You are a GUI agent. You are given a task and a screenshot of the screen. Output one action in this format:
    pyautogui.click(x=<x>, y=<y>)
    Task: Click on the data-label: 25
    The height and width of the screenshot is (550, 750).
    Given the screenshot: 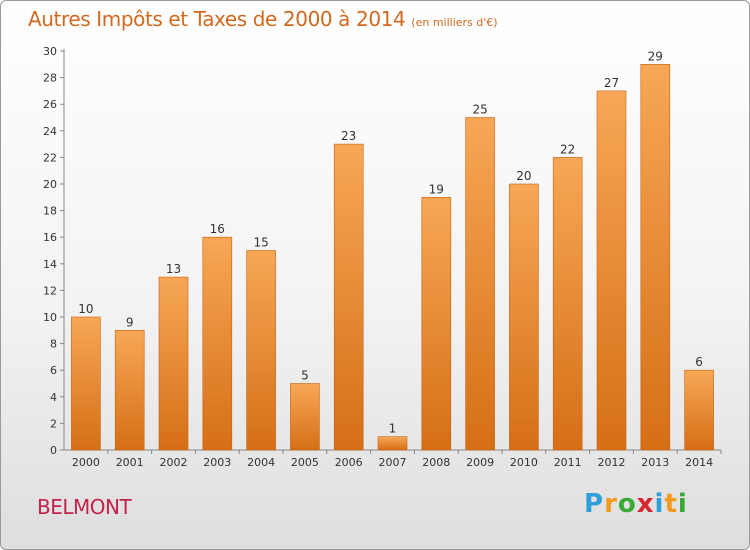 What is the action you would take?
    pyautogui.click(x=479, y=110)
    